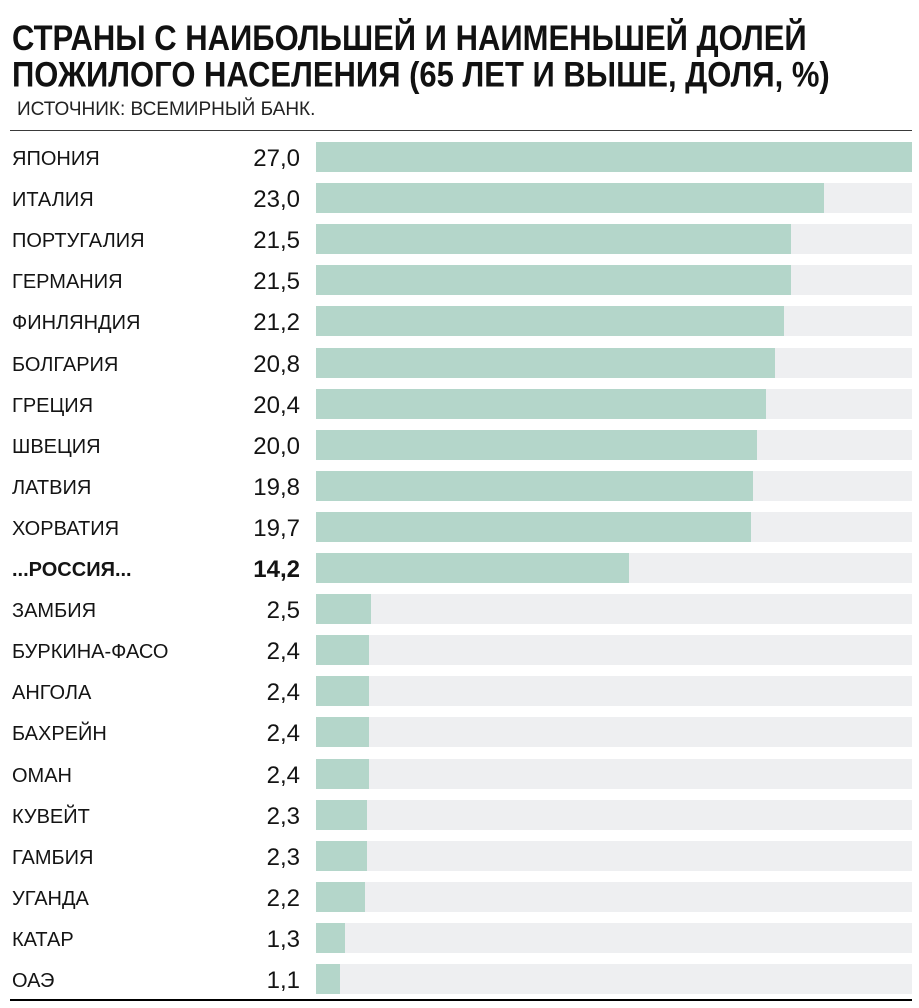  I want to click on chart-source: ИСТОЧНИК: ВСЕМИРНЫЙ БАНК., so click(166, 109).